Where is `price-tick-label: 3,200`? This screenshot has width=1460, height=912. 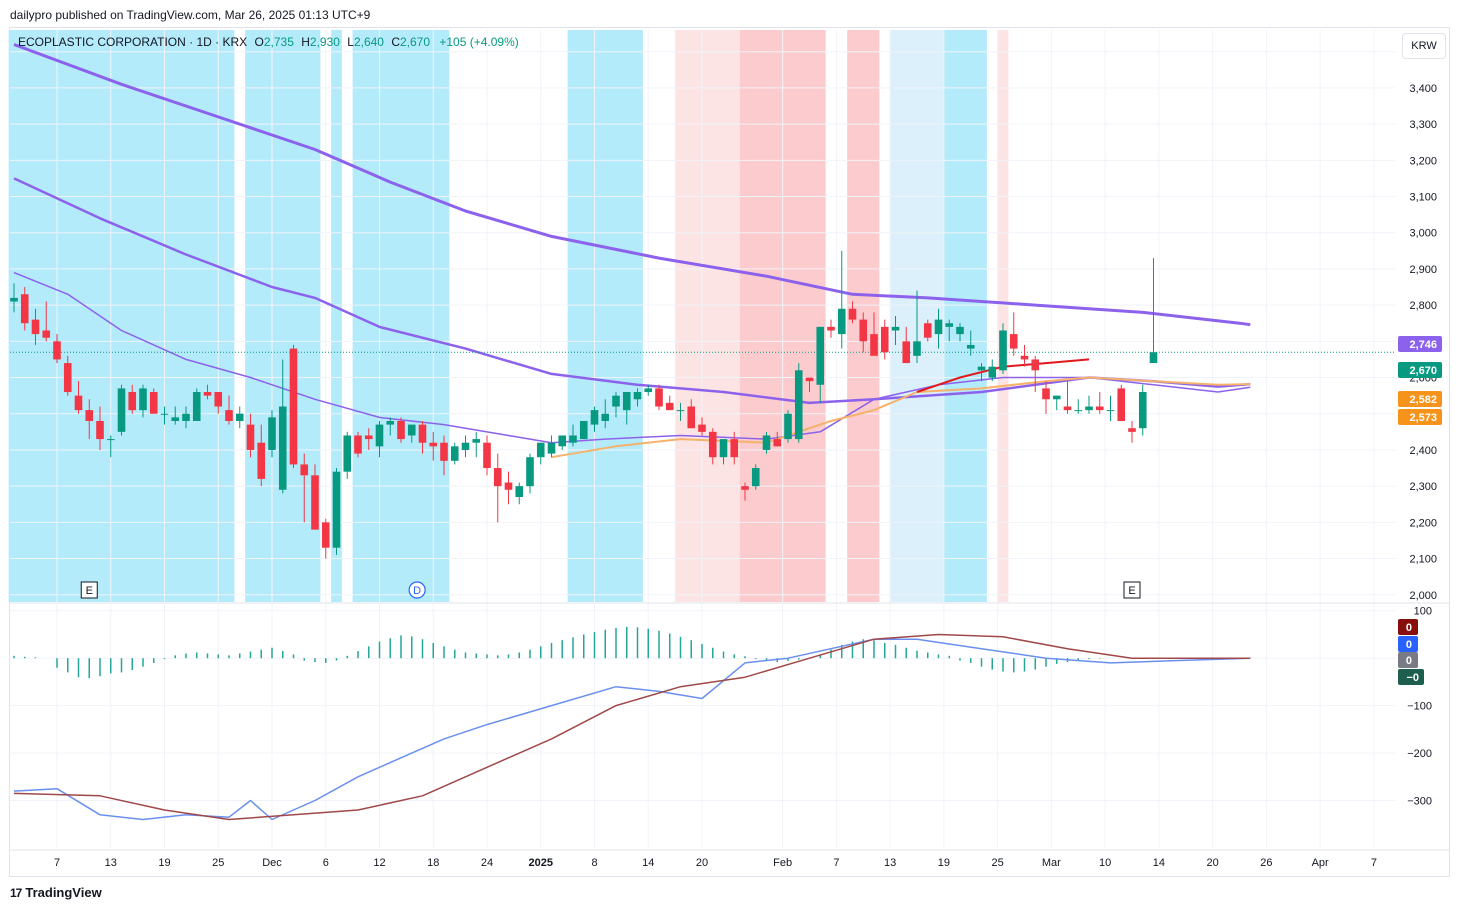
price-tick-label: 3,200 is located at coordinates (1423, 161).